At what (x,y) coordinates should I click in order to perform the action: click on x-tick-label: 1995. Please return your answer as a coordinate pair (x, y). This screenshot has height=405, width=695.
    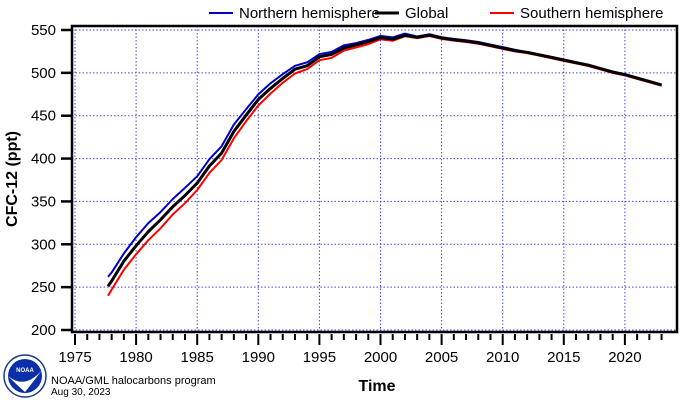
    Looking at the image, I should click on (319, 357).